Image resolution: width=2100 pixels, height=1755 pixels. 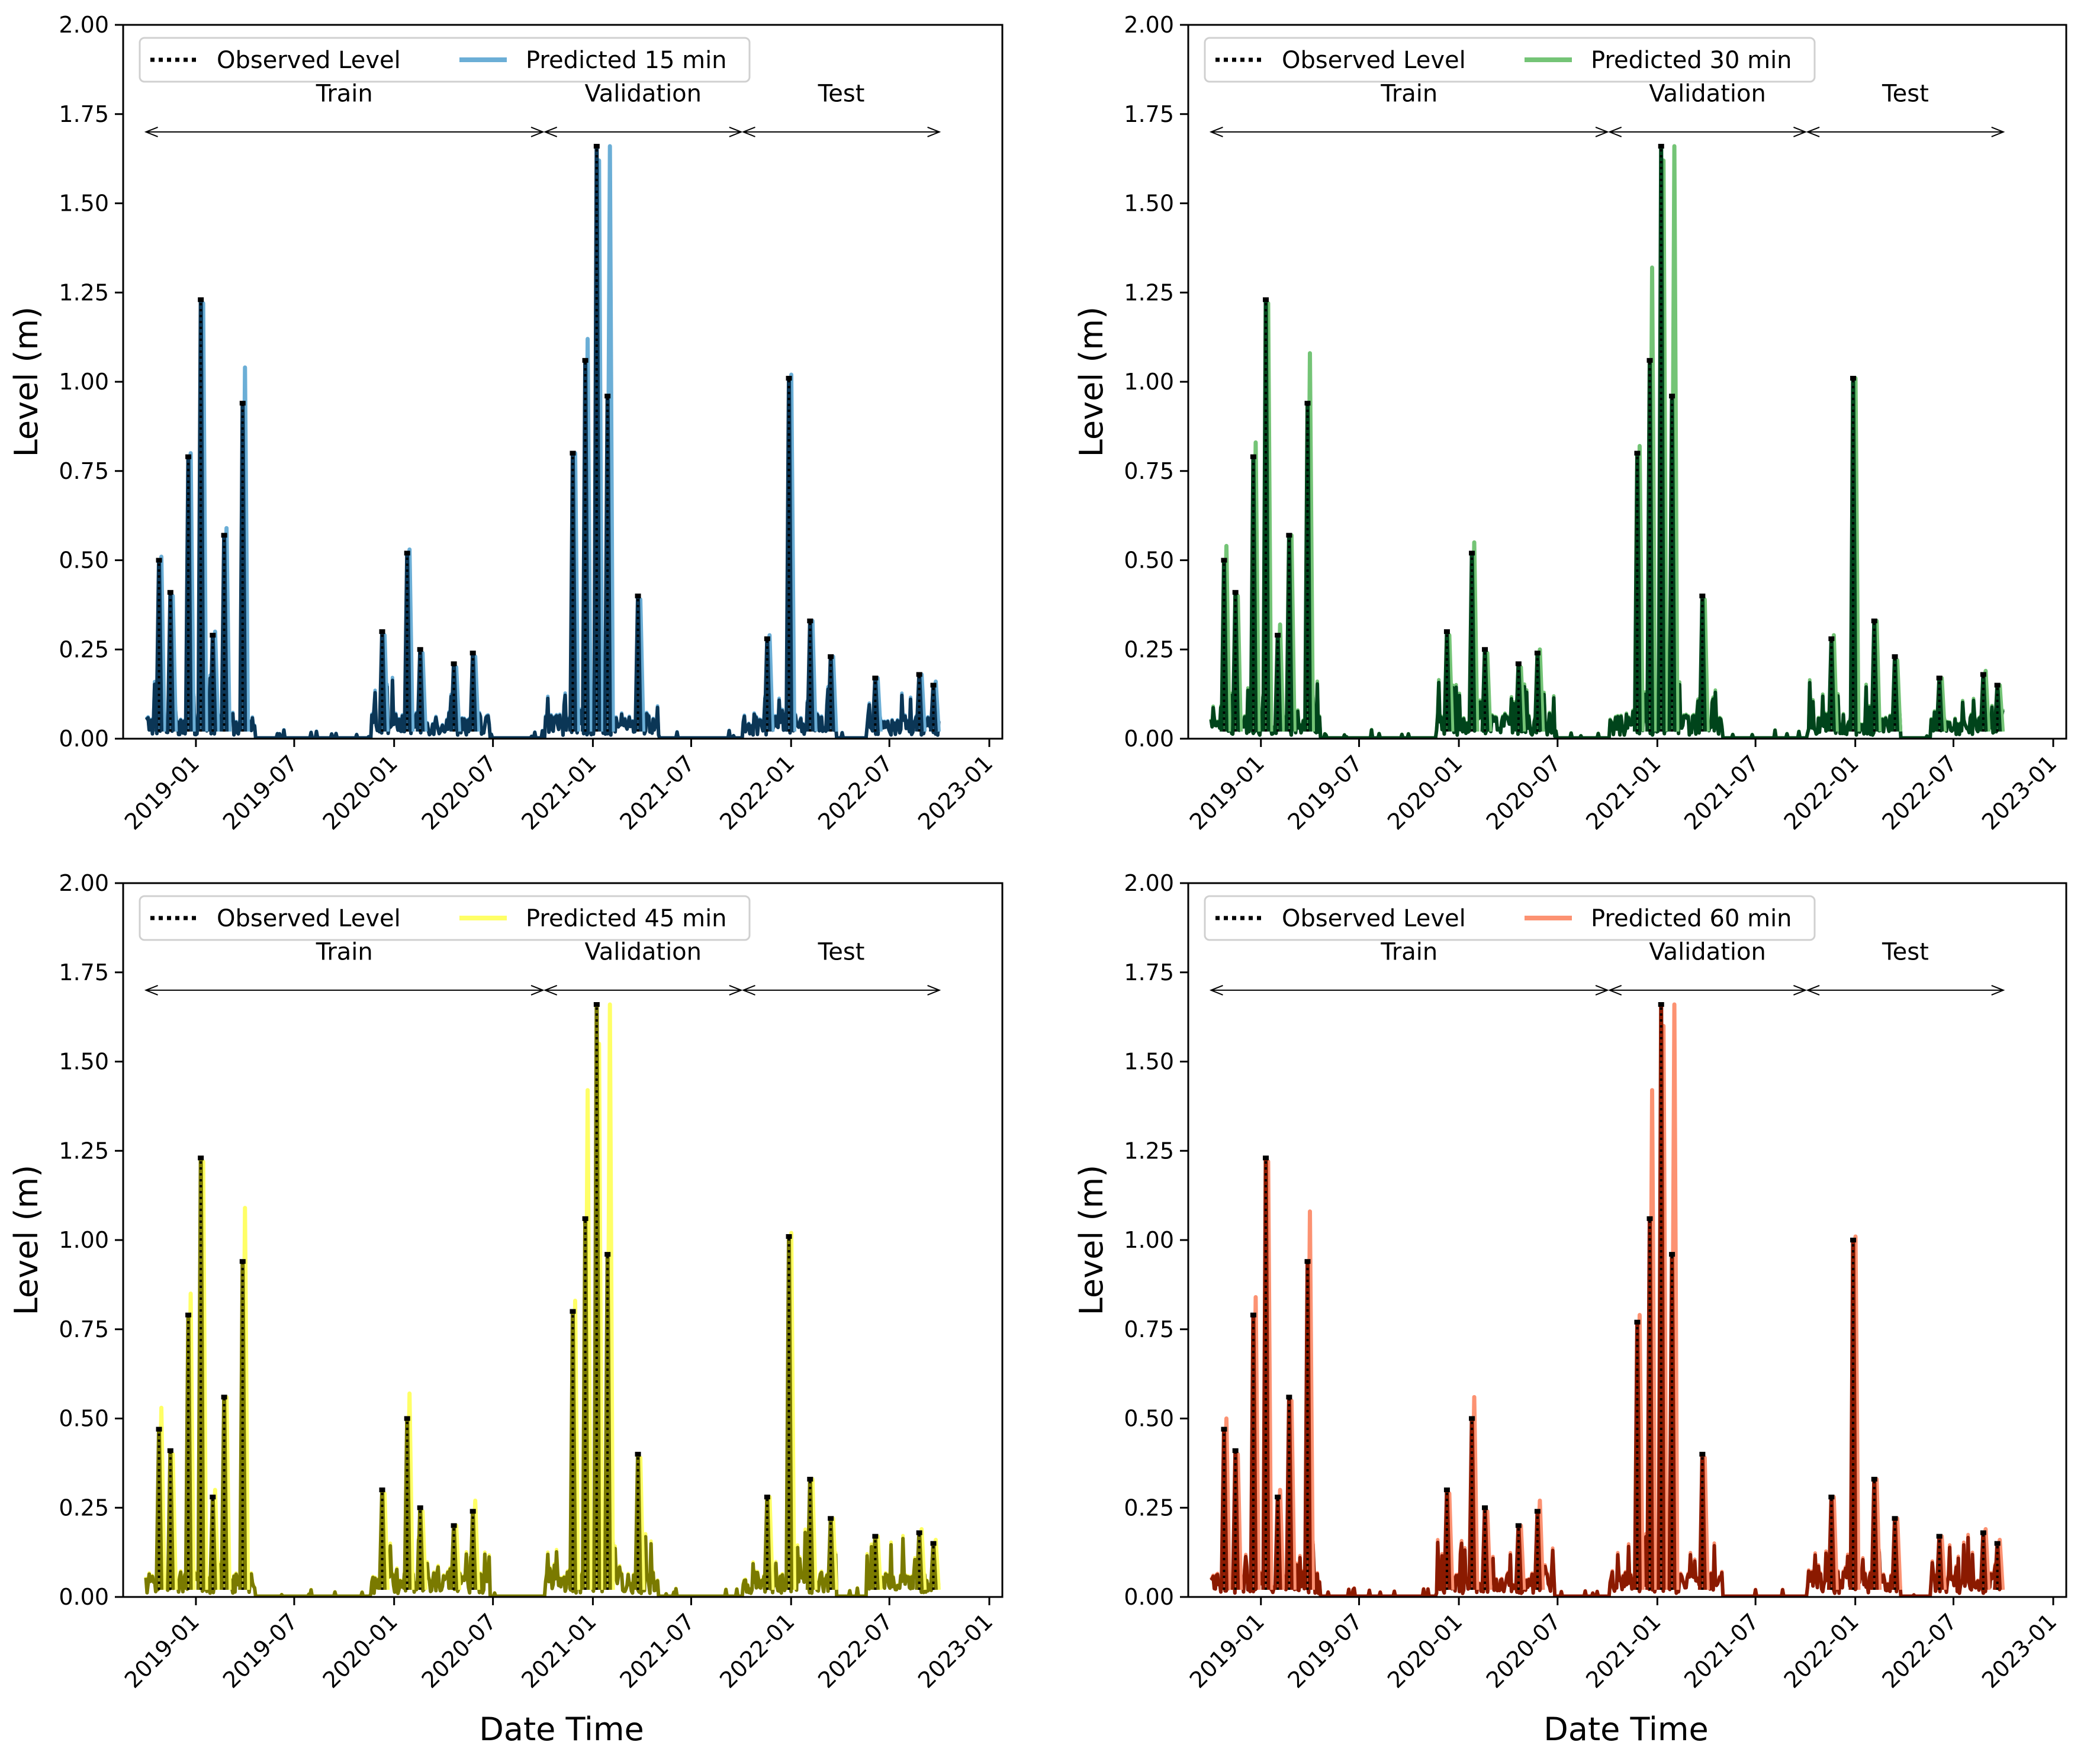 What do you see at coordinates (84, 1597) in the screenshot?
I see `y-tick-label: 0.00` at bounding box center [84, 1597].